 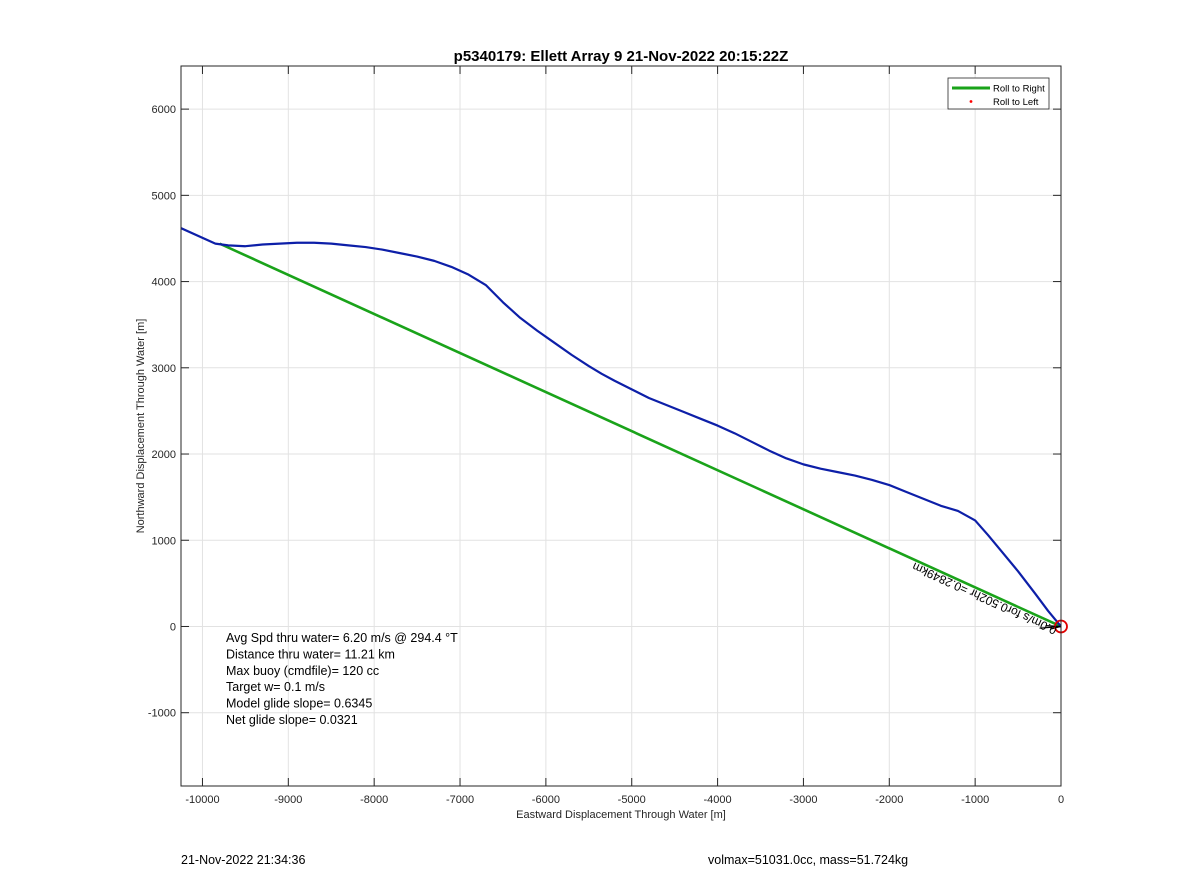 I want to click on x-axis-label: Eastward Displacement Through Water [m], so click(x=621, y=815).